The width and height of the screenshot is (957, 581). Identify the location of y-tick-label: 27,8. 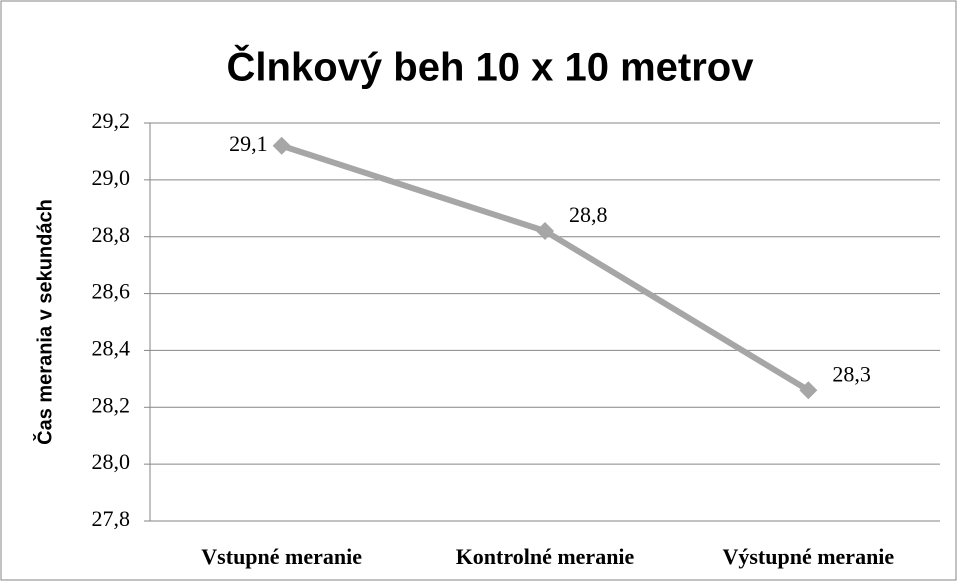
(111, 518).